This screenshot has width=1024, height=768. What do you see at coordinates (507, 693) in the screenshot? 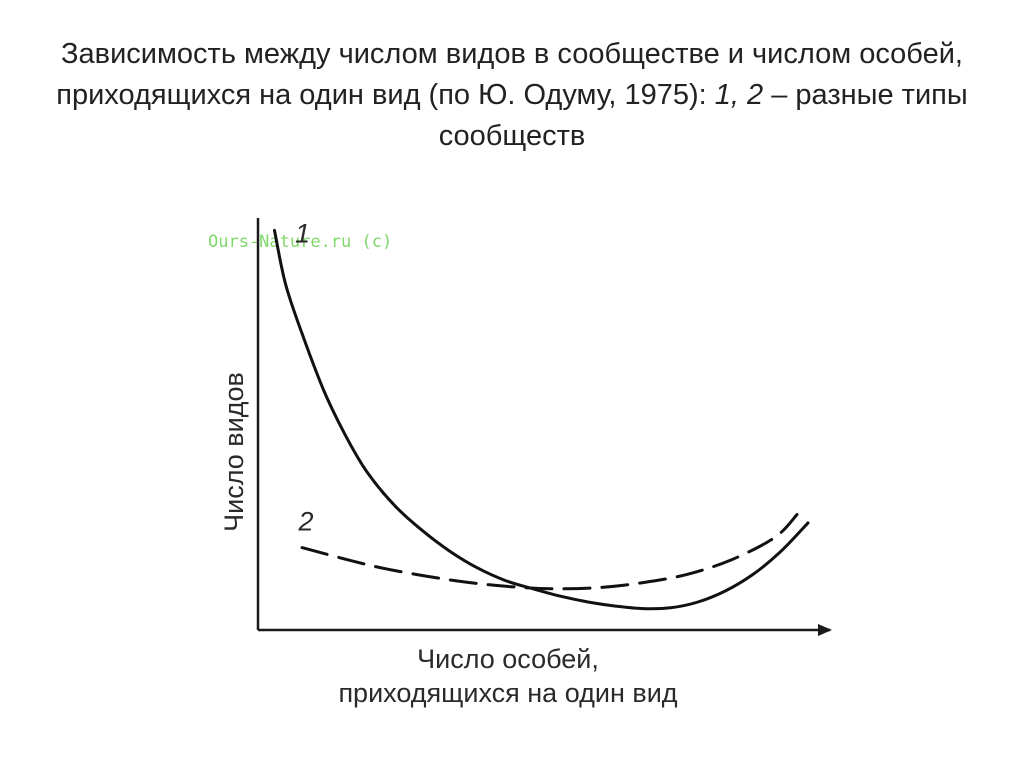
I see `x-axis-label-line2: приходящихся на один вид` at bounding box center [507, 693].